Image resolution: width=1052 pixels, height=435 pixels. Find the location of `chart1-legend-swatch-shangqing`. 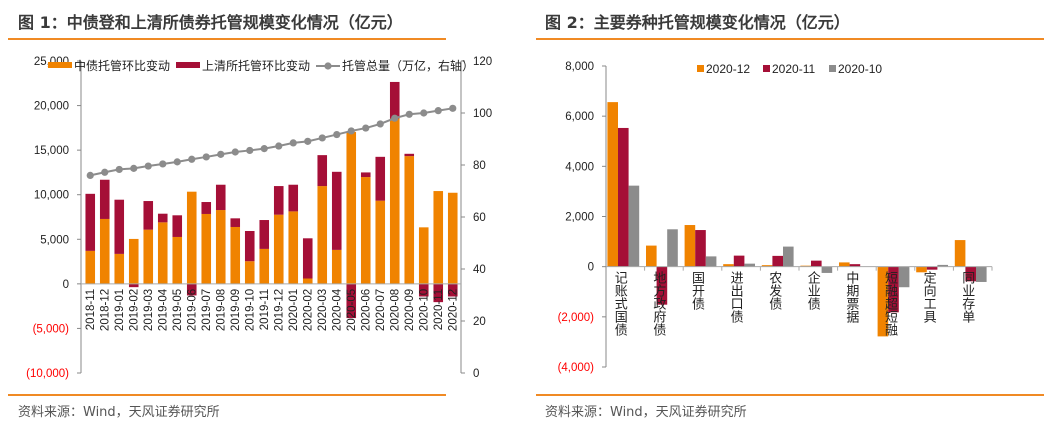

chart1-legend-swatch-shangqing is located at coordinates (188, 65).